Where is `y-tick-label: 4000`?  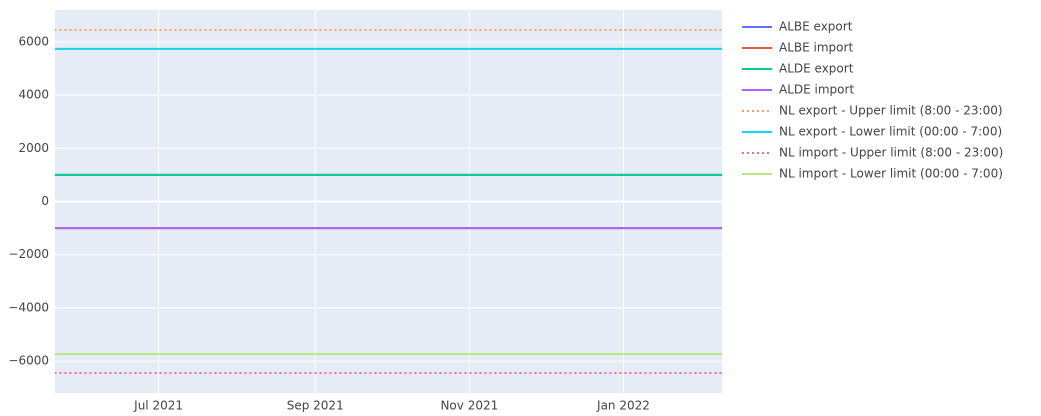 y-tick-label: 4000 is located at coordinates (33, 95).